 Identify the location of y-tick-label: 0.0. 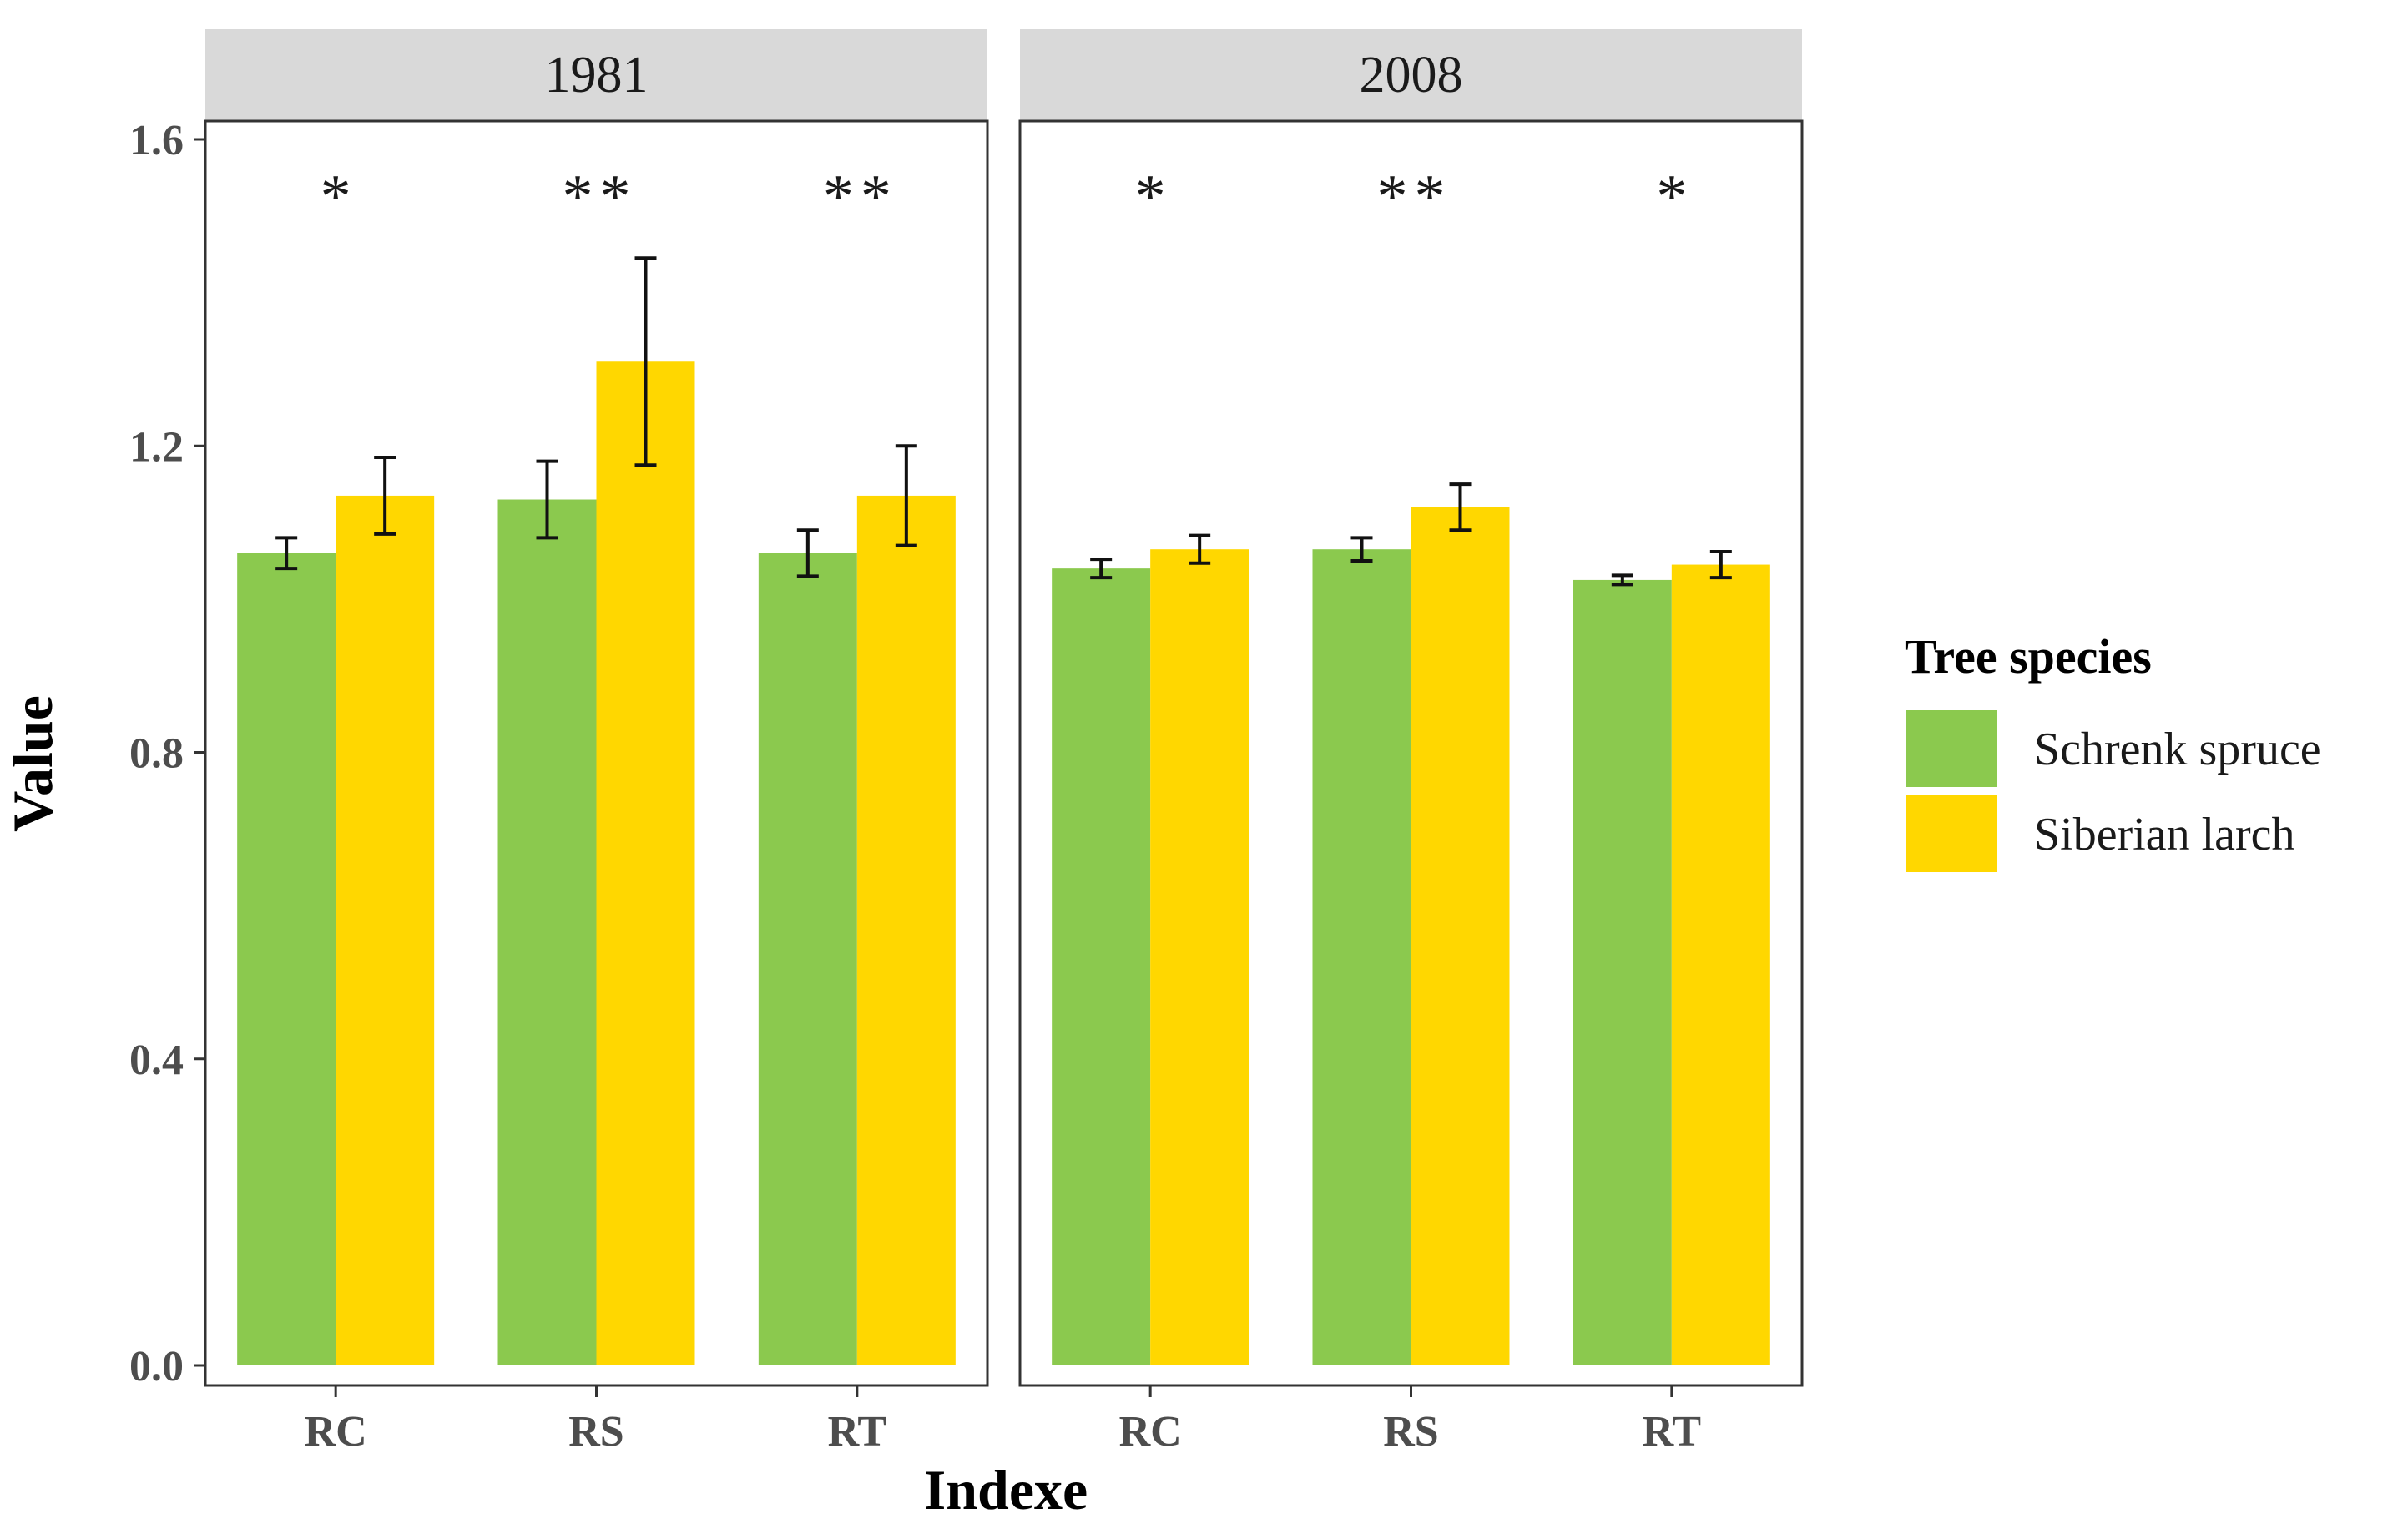
(156, 1367).